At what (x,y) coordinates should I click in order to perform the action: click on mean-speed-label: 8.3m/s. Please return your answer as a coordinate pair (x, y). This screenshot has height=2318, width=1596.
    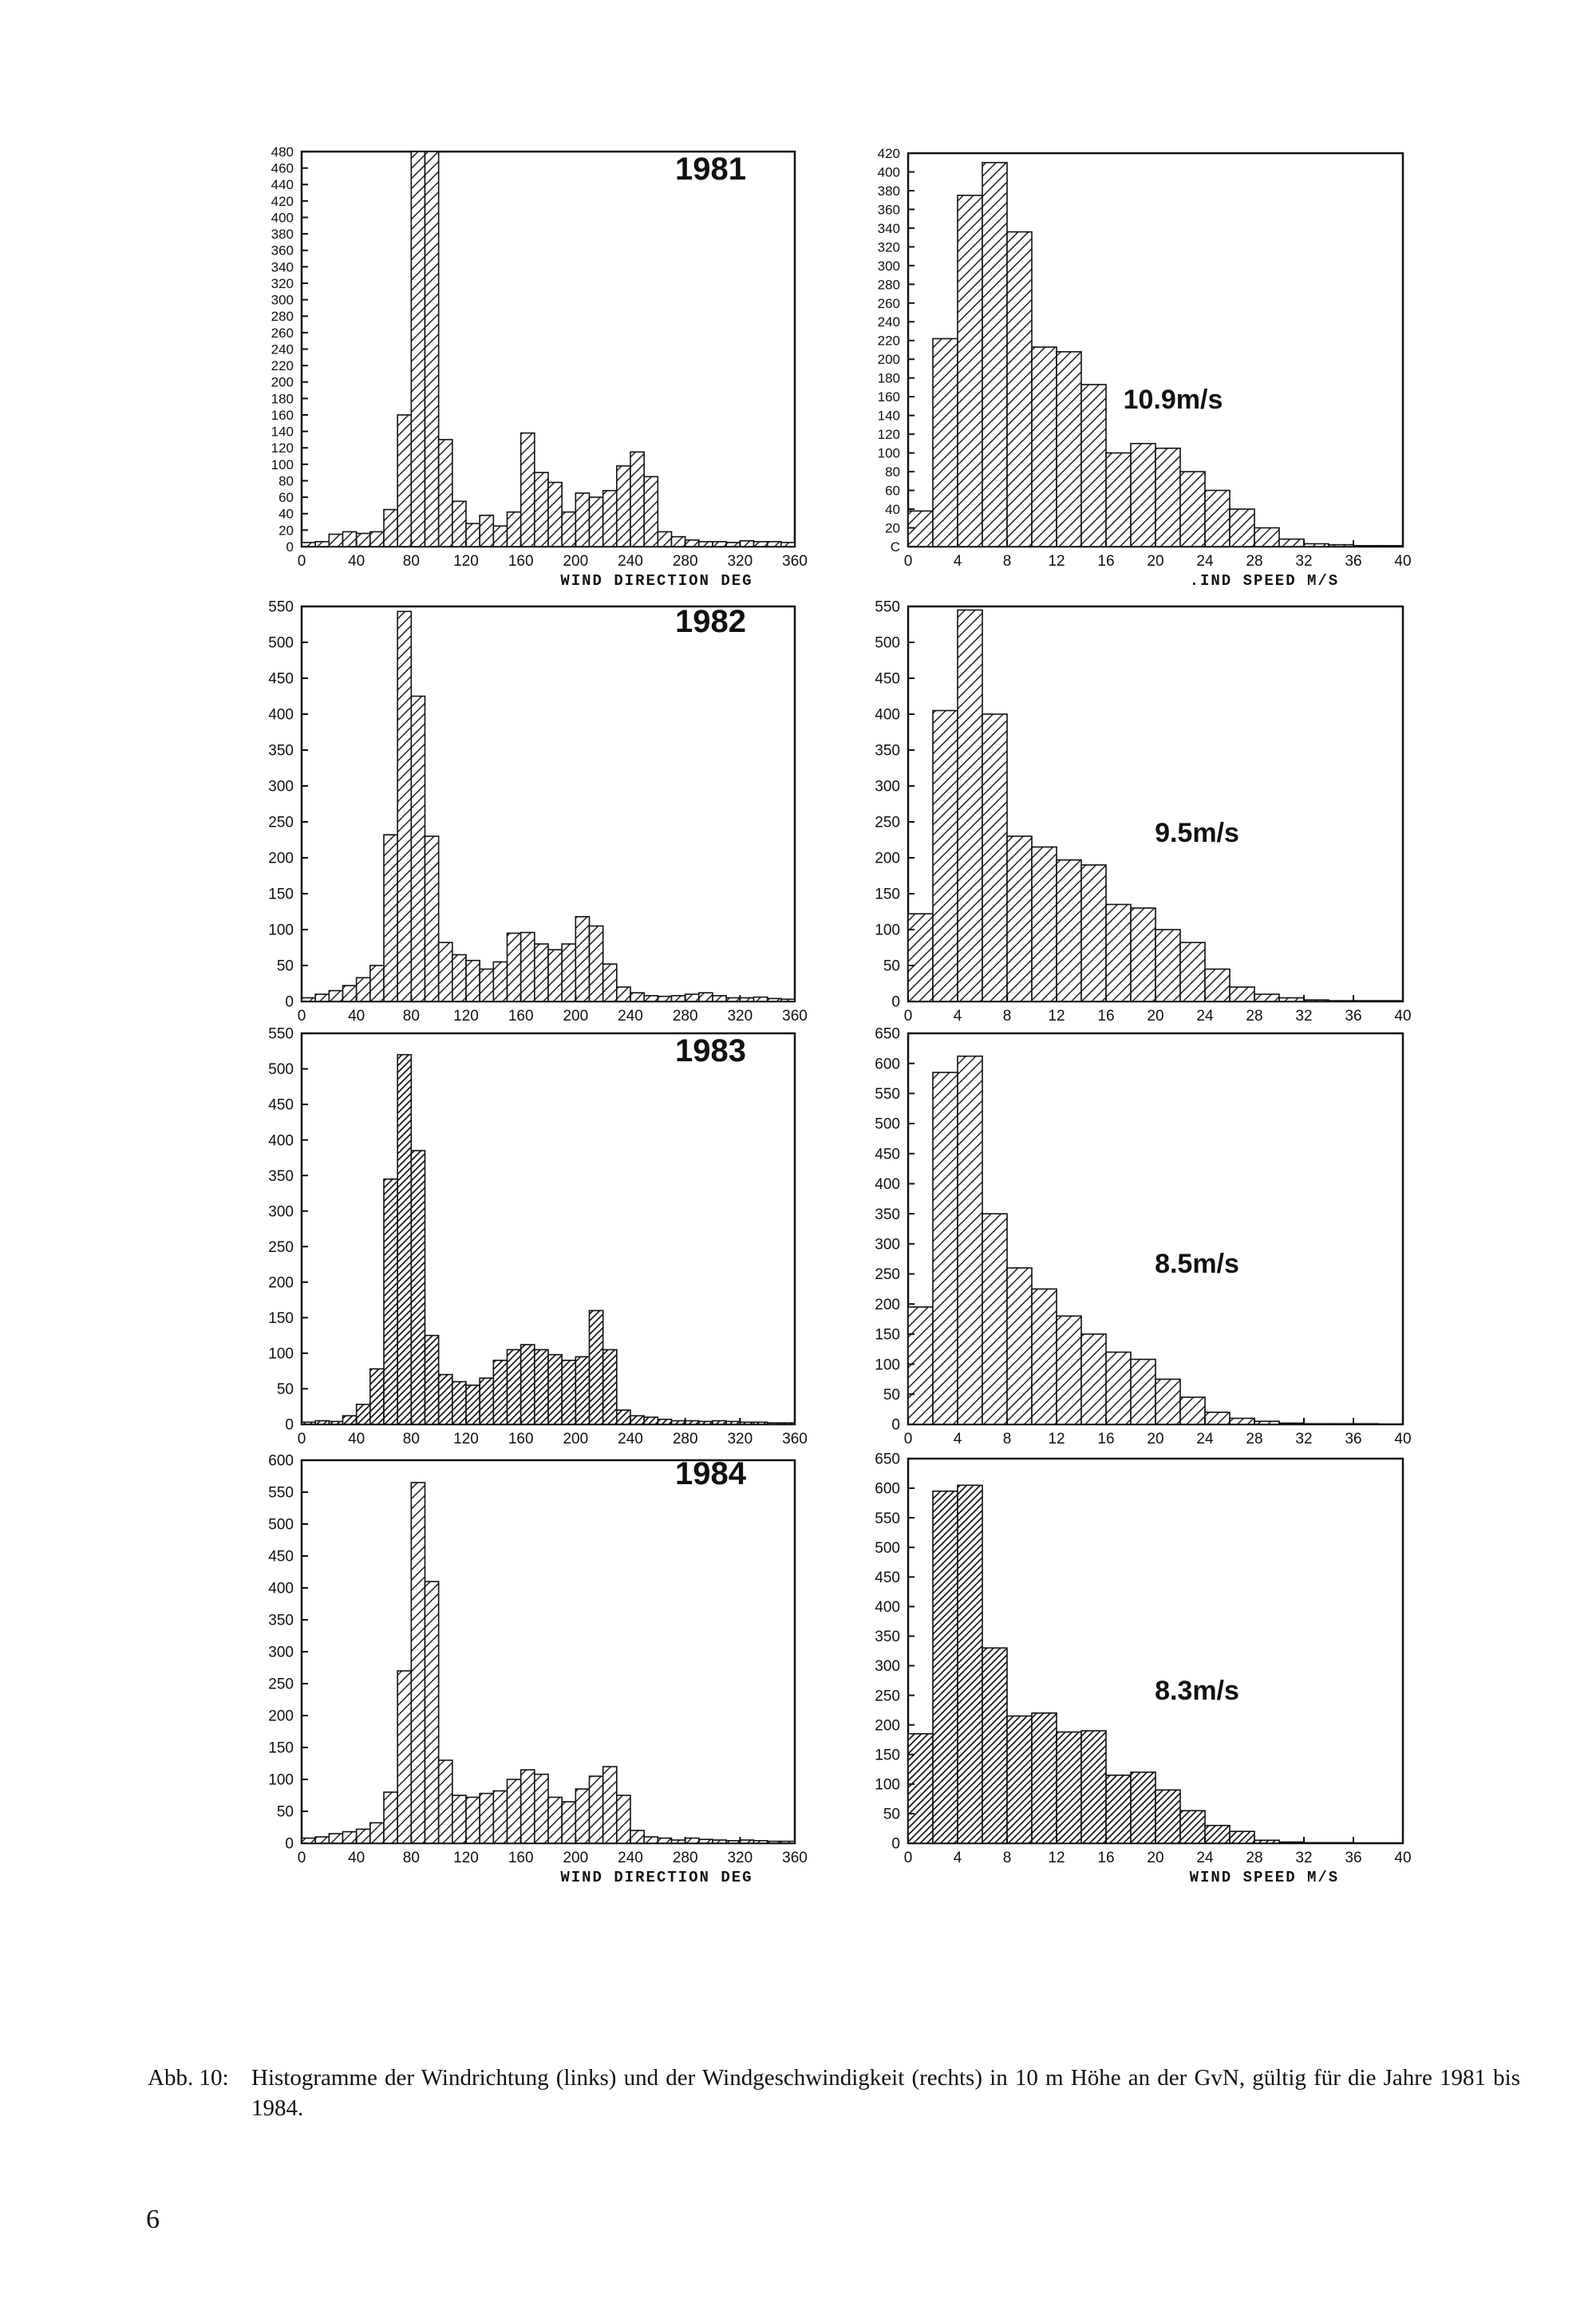
    Looking at the image, I should click on (1197, 1691).